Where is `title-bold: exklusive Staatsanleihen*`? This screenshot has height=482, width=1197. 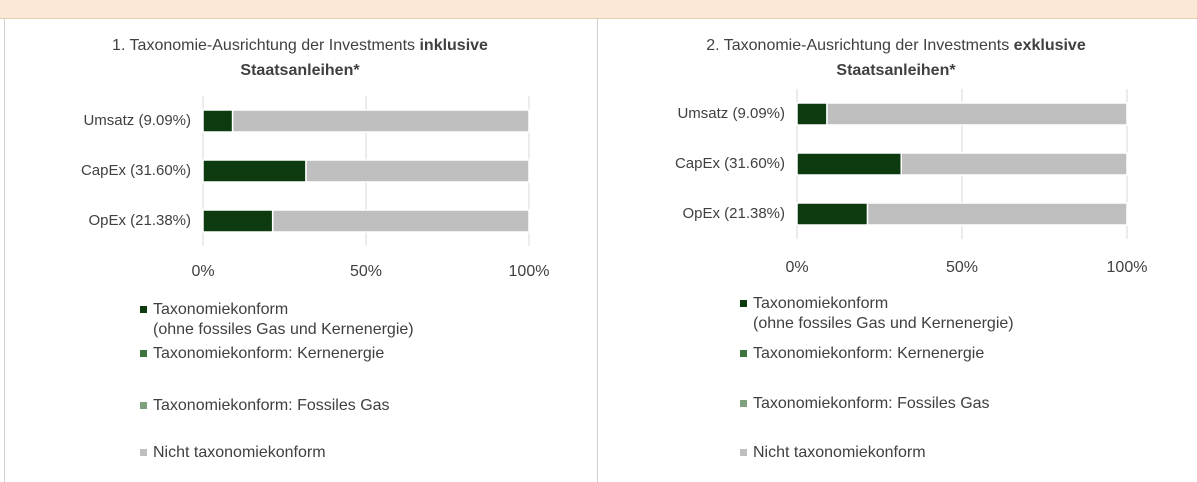 title-bold: exklusive Staatsanleihen* is located at coordinates (961, 58).